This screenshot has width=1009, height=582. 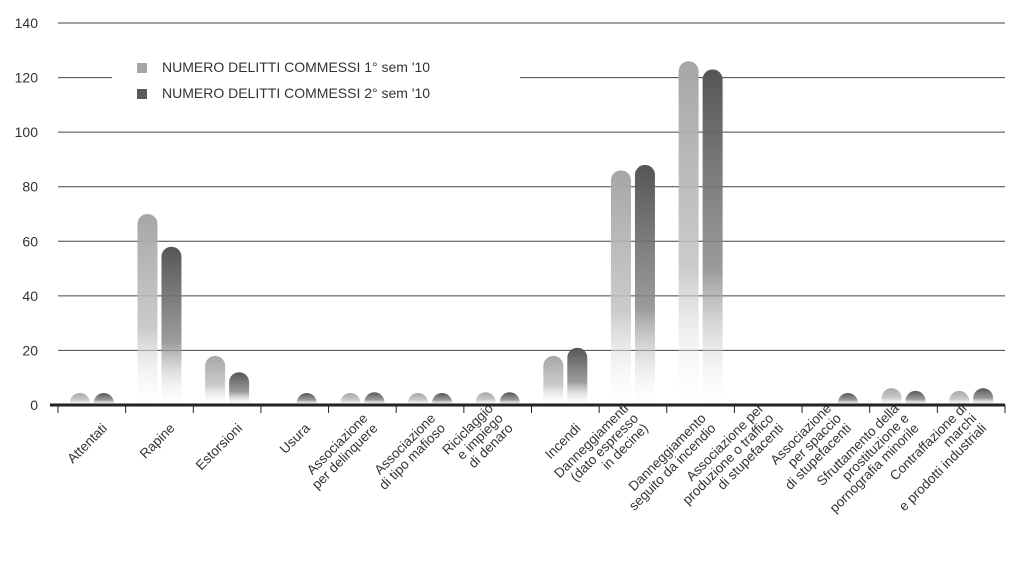 I want to click on svg-text: Associazionedi tipo mafioso, so click(x=407, y=452).